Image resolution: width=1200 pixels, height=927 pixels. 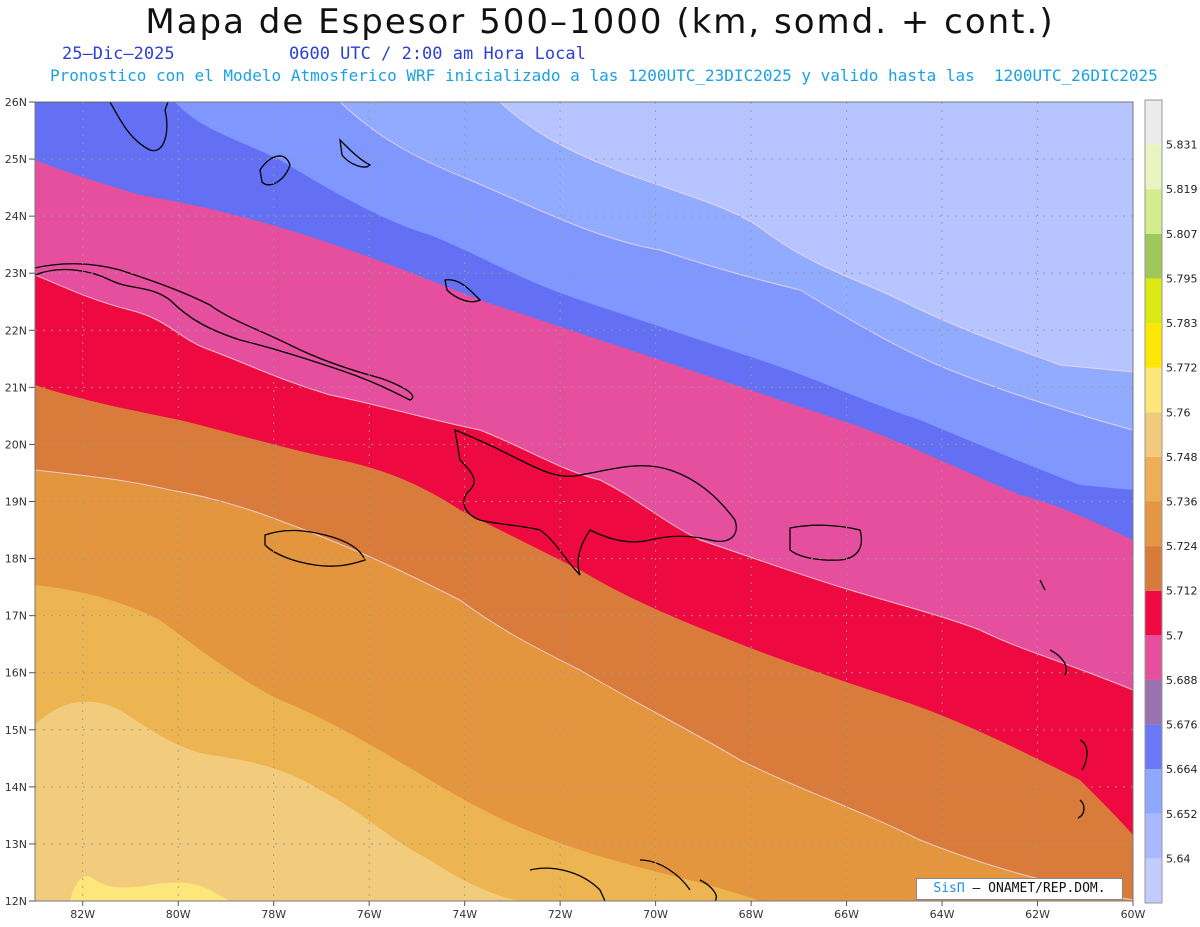 What do you see at coordinates (1133, 914) in the screenshot?
I see `lon-label: 60W` at bounding box center [1133, 914].